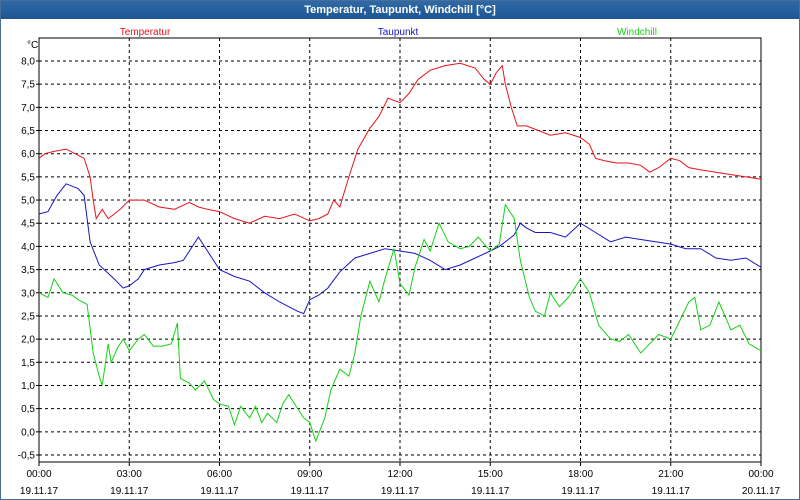 Image resolution: width=800 pixels, height=500 pixels. What do you see at coordinates (28, 432) in the screenshot?
I see `y-tick-label: 0,0` at bounding box center [28, 432].